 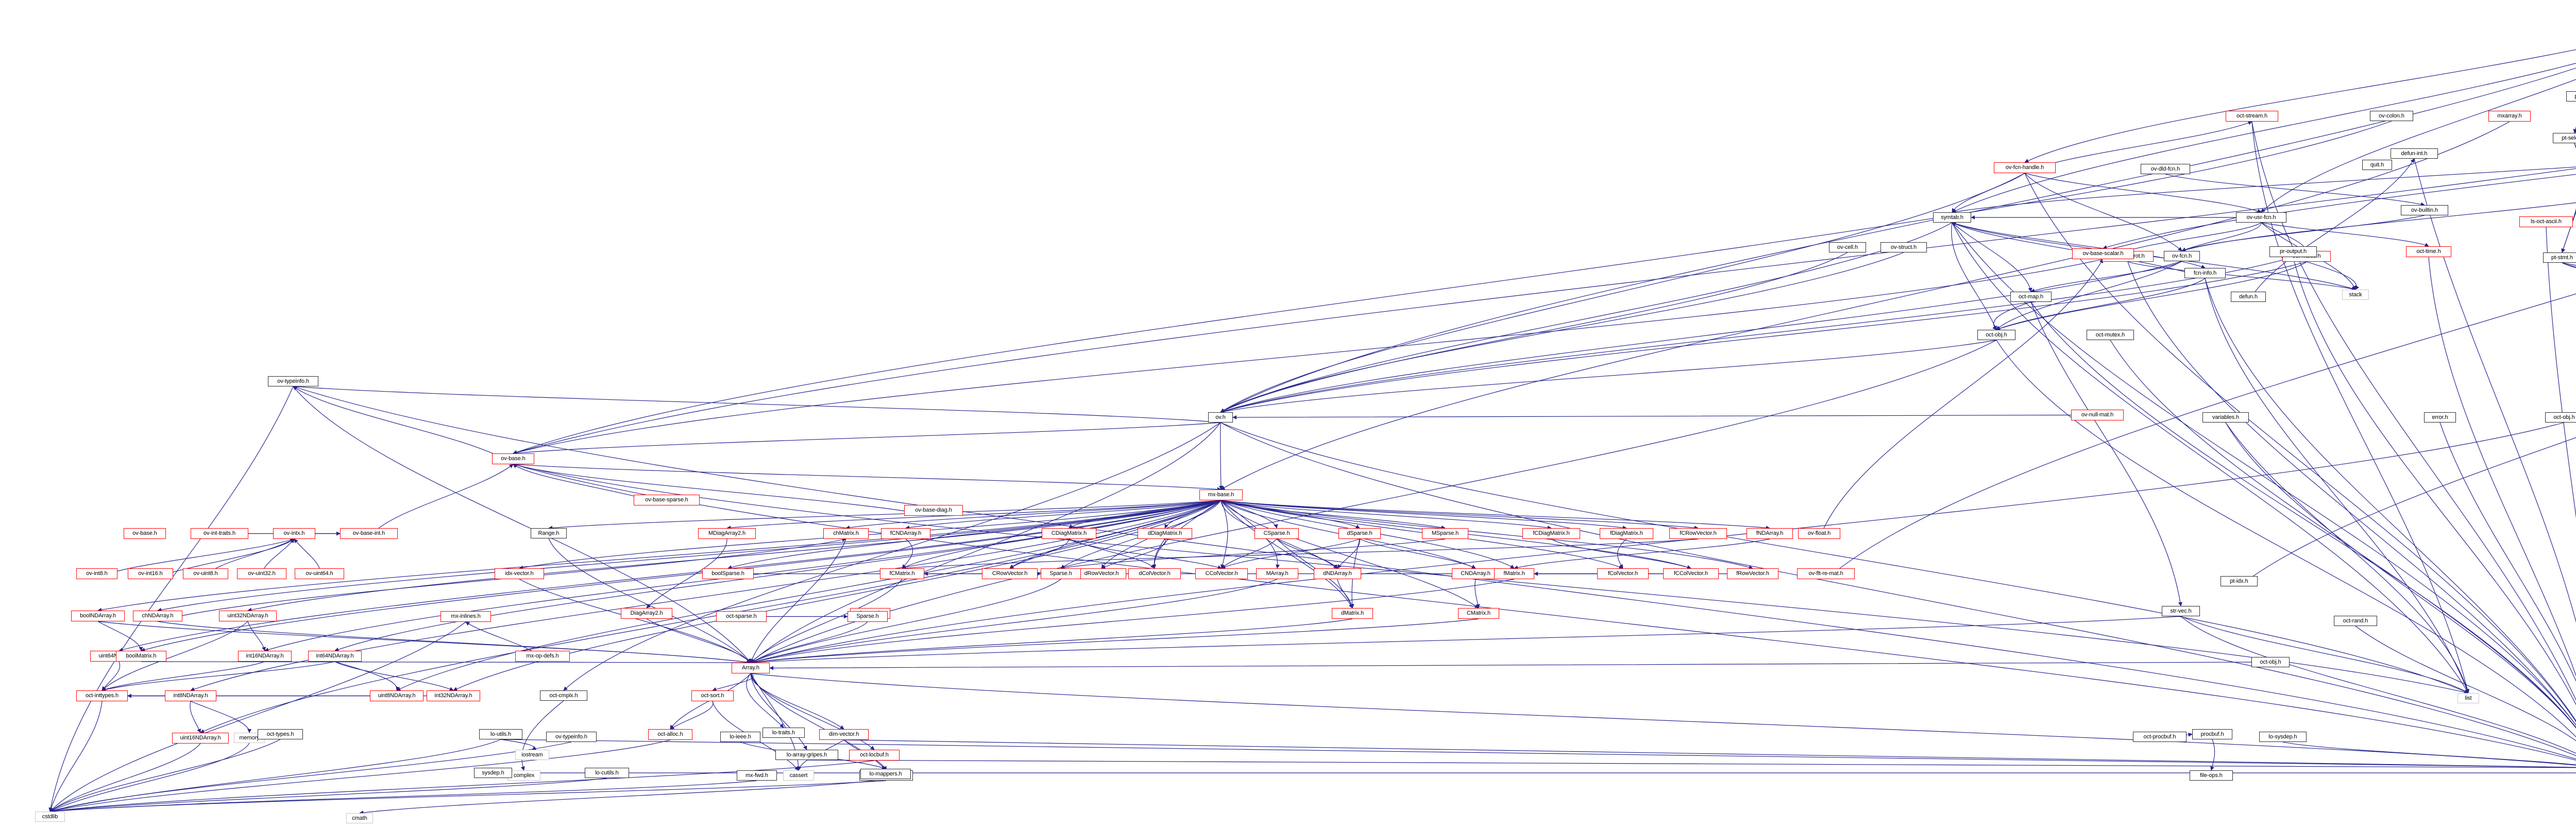 I want to click on graph-node-ov-typeinfo: ov-typeinfo.h, so click(x=293, y=381).